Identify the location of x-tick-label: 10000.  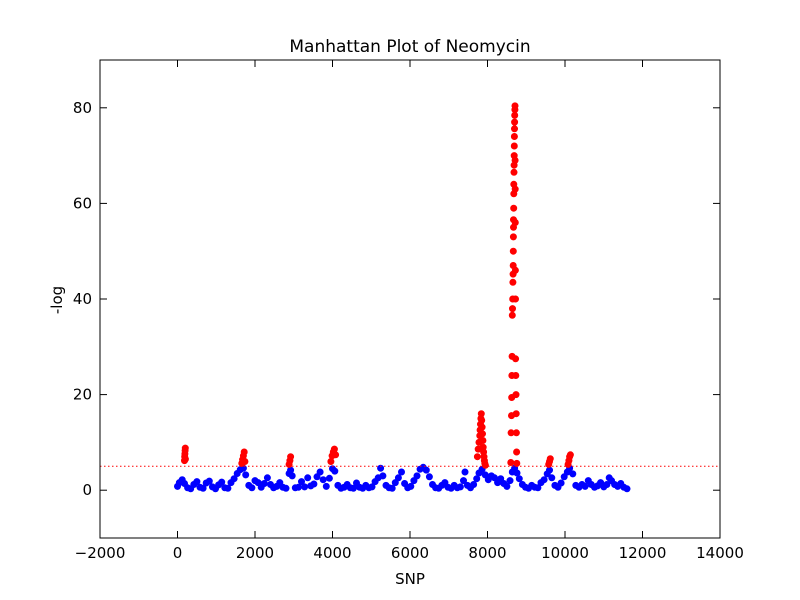
(565, 553).